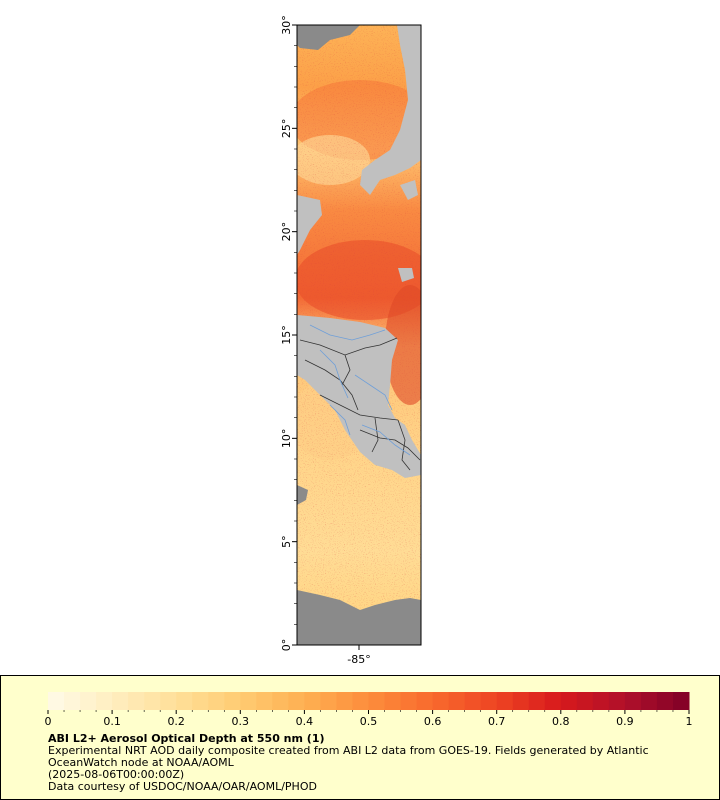  I want to click on y-tick-label: 5°, so click(286, 541).